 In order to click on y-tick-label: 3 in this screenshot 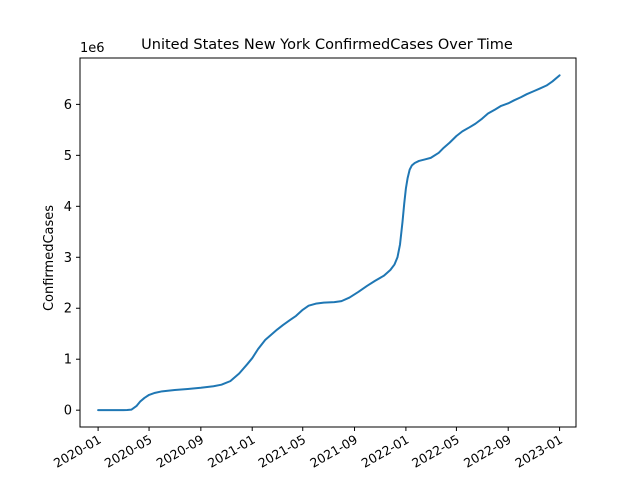, I will do `click(68, 258)`.